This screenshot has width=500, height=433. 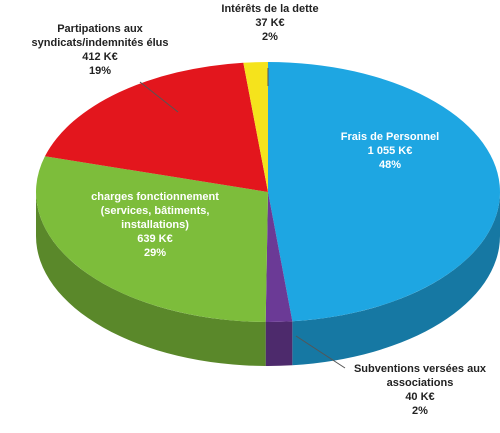 What do you see at coordinates (279, 343) in the screenshot?
I see `slice-side` at bounding box center [279, 343].